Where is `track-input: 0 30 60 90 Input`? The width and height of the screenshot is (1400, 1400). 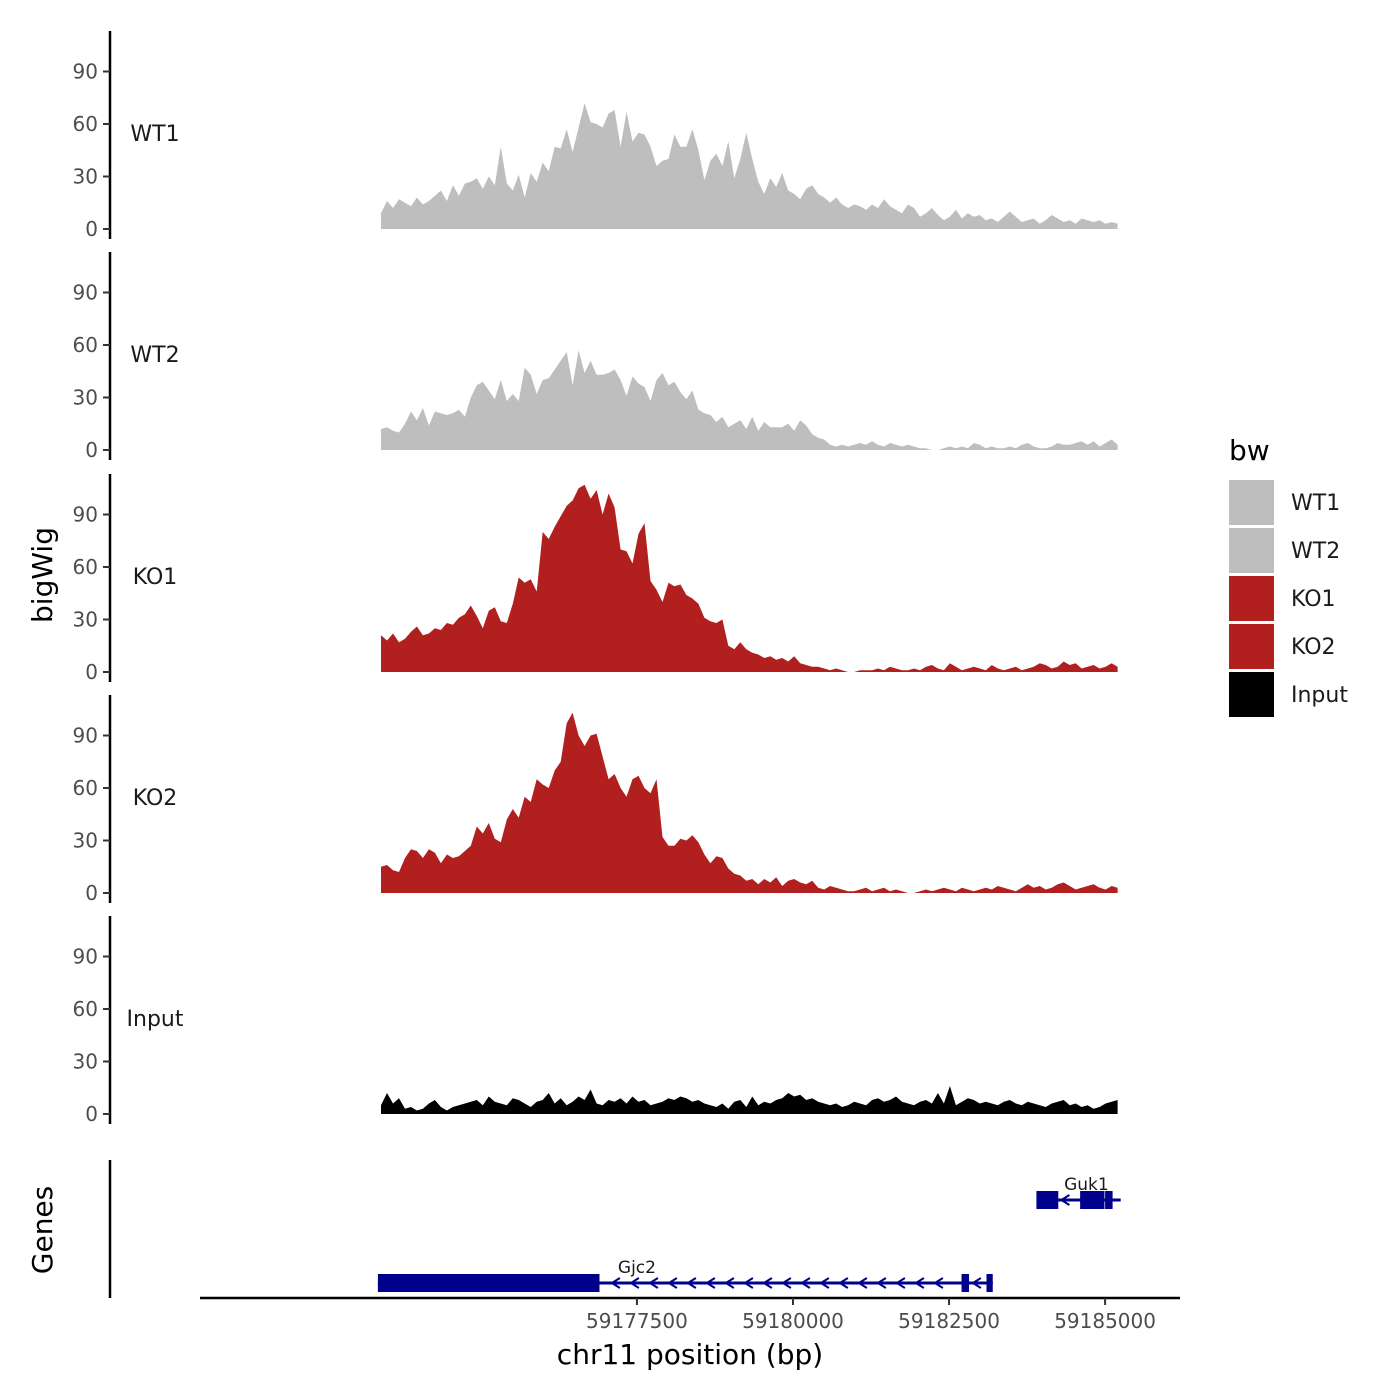 track-input: 0 30 60 90 Input is located at coordinates (595, 1021).